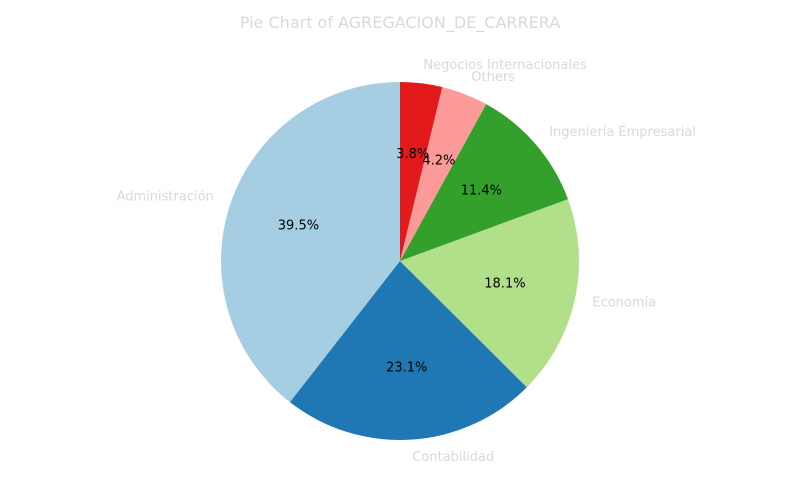 This screenshot has width=800, height=500. I want to click on slice-percent-administracion: 39.5%, so click(298, 226).